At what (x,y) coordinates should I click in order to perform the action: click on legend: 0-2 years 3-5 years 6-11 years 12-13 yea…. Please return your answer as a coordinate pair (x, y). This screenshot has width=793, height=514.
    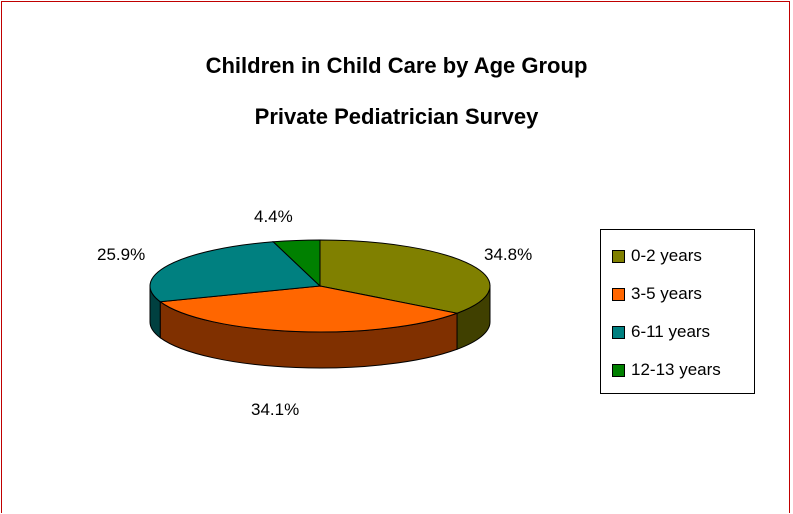
    Looking at the image, I should click on (677, 311).